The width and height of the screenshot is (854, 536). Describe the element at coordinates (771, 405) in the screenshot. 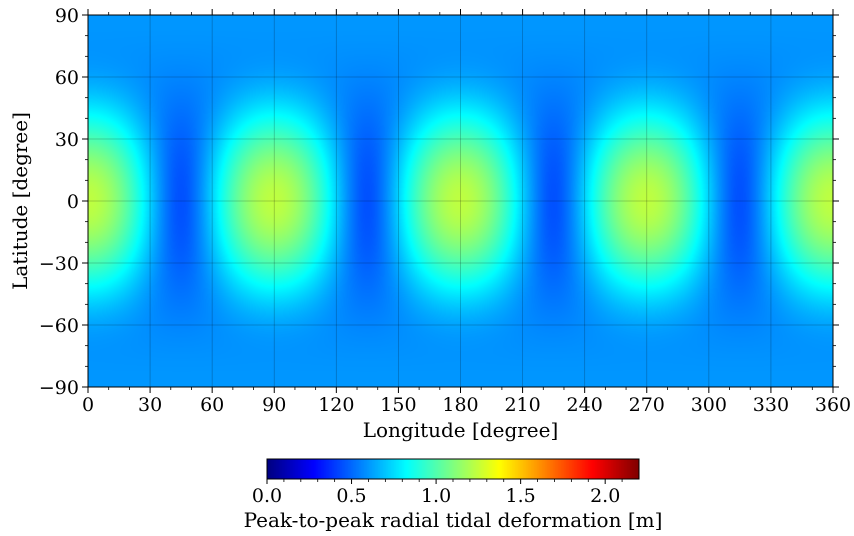

I see `x-tick-label: 330` at that location.